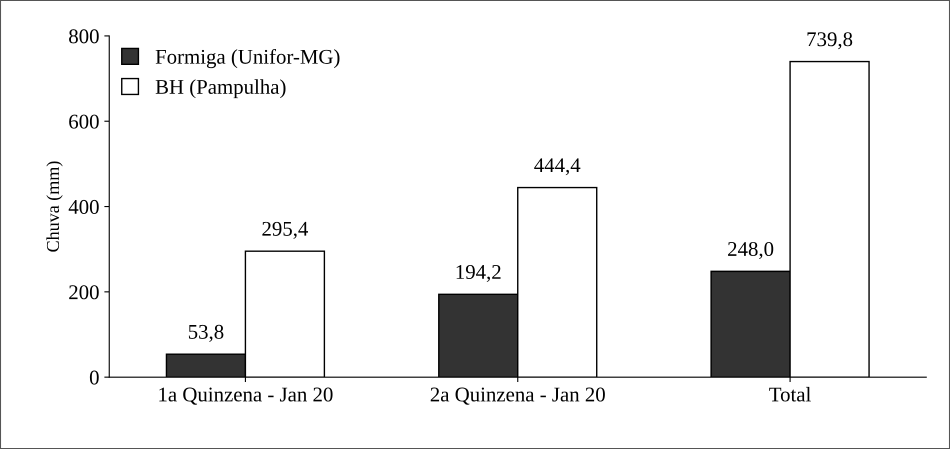 The image size is (950, 449). What do you see at coordinates (246, 396) in the screenshot?
I see `x-tick-label: 1a Quinzena - Jan 20` at bounding box center [246, 396].